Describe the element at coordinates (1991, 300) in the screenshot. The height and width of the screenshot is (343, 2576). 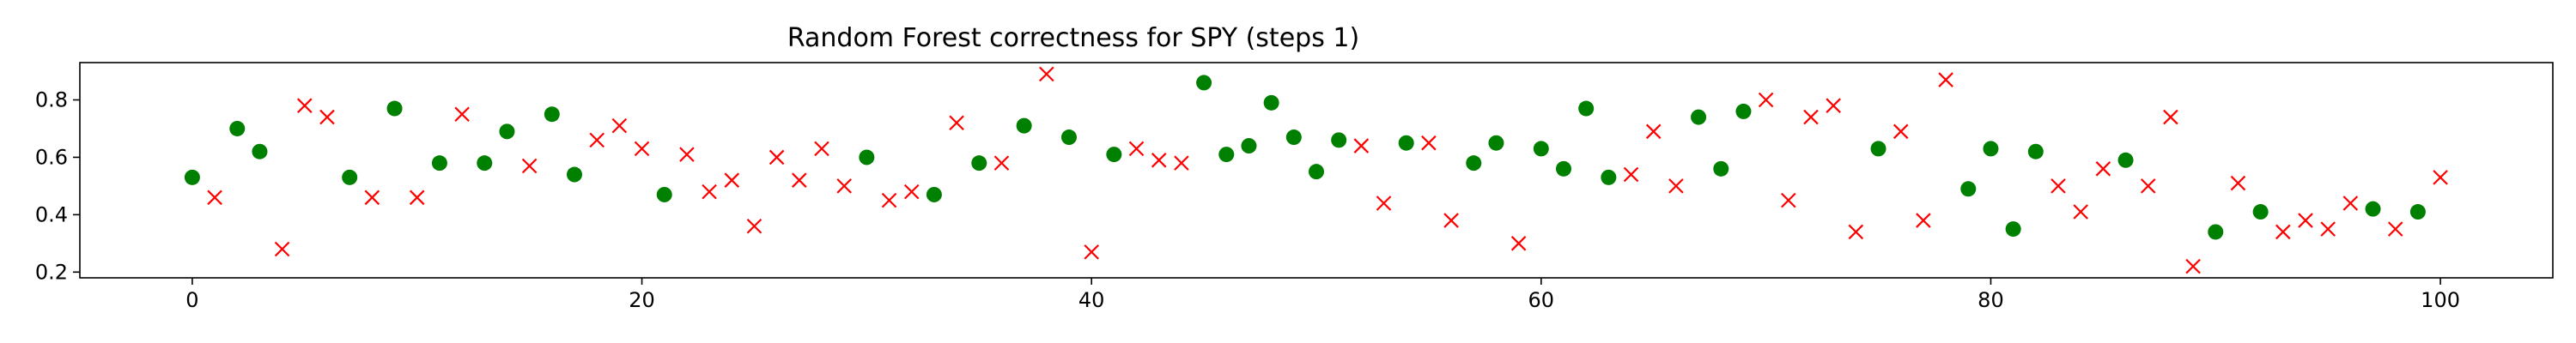
I see `x-tick-label: 80` at that location.